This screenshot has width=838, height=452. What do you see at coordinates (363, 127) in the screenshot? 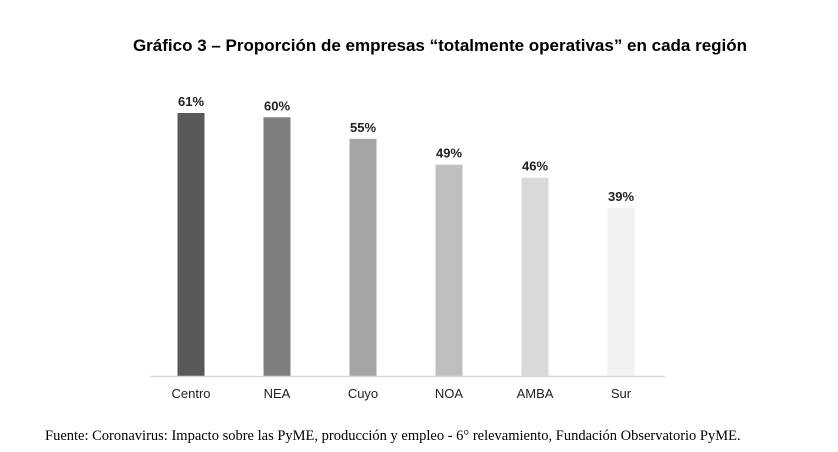
I see `data-label: 55%` at bounding box center [363, 127].